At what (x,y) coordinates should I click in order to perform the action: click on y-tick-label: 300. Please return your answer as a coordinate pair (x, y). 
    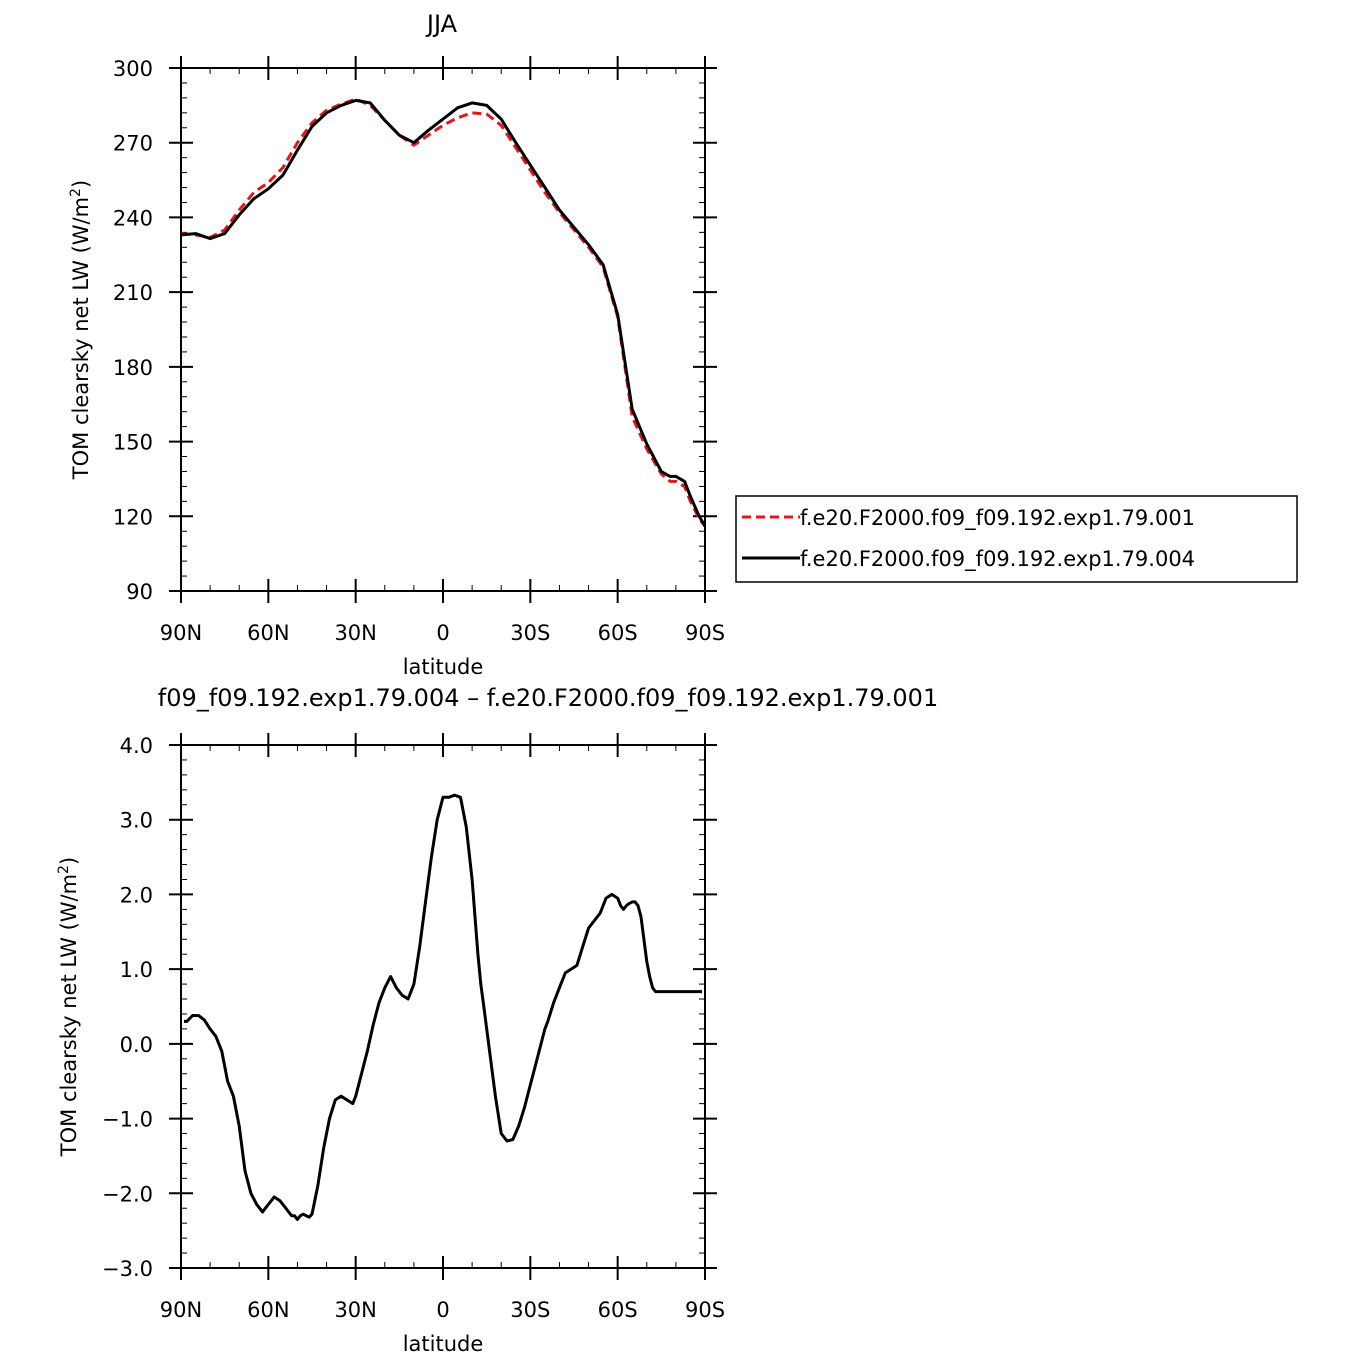
    Looking at the image, I should click on (133, 69).